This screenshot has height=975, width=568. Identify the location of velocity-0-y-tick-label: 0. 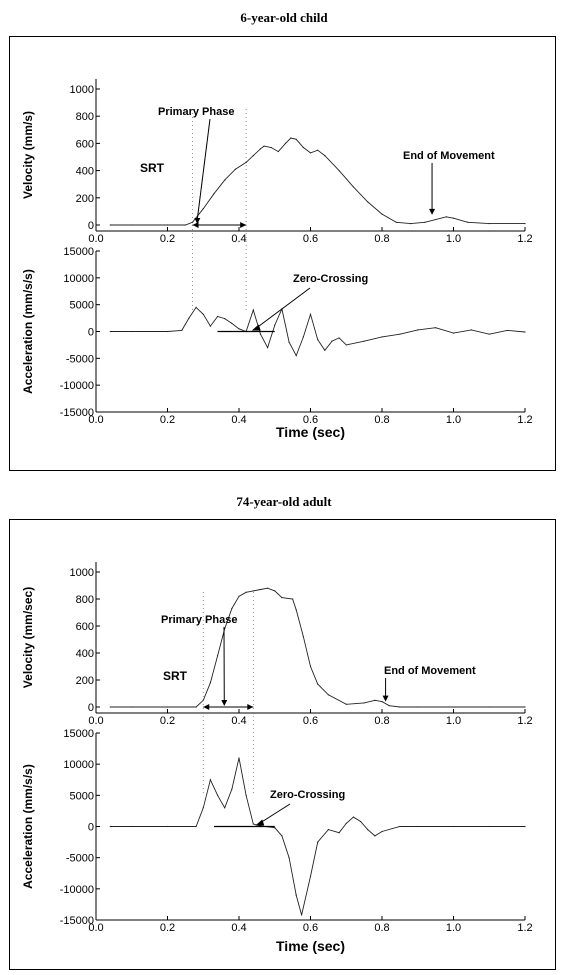
(91, 226).